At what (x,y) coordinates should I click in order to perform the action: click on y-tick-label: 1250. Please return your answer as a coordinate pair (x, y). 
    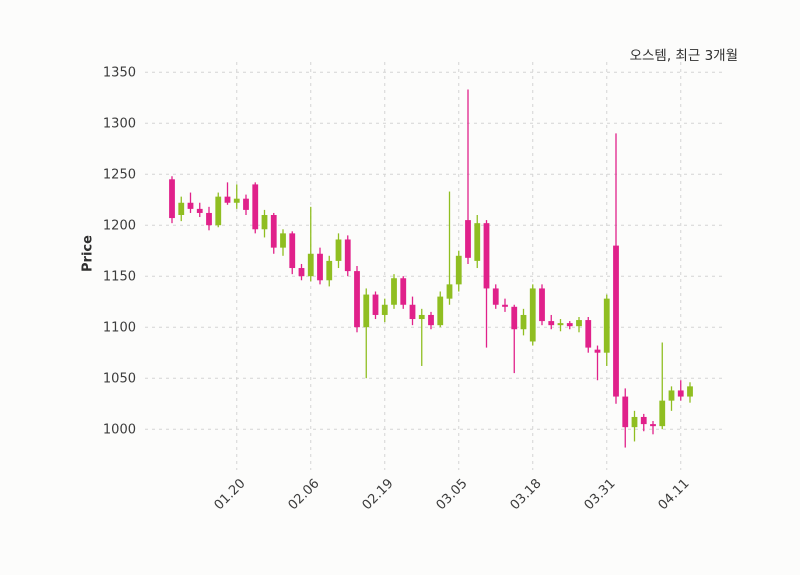
    Looking at the image, I should click on (119, 175).